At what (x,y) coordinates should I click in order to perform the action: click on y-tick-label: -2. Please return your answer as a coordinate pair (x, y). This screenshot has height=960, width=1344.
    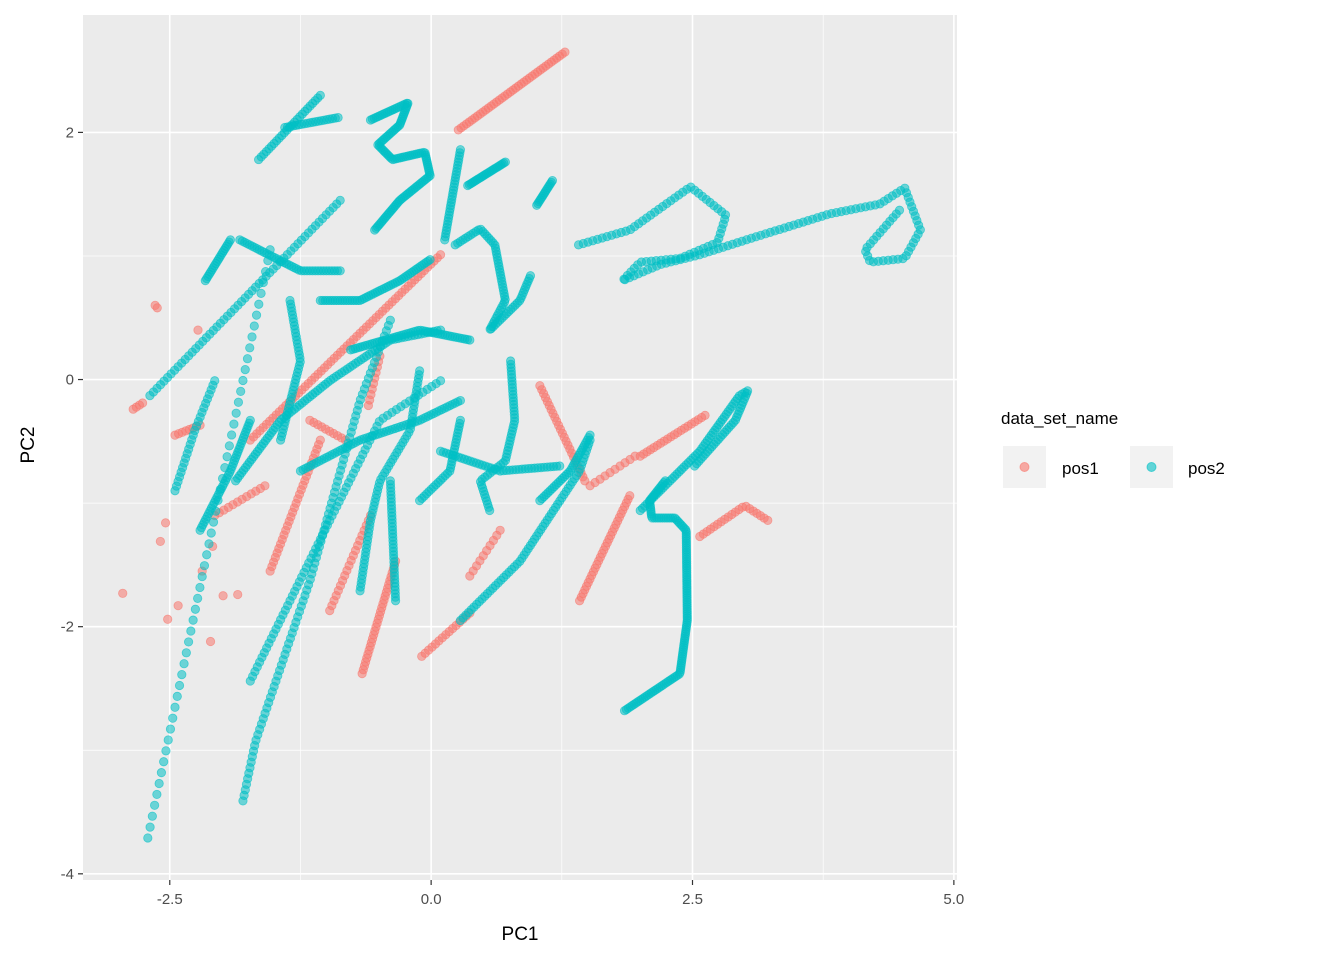
    Looking at the image, I should click on (67, 627).